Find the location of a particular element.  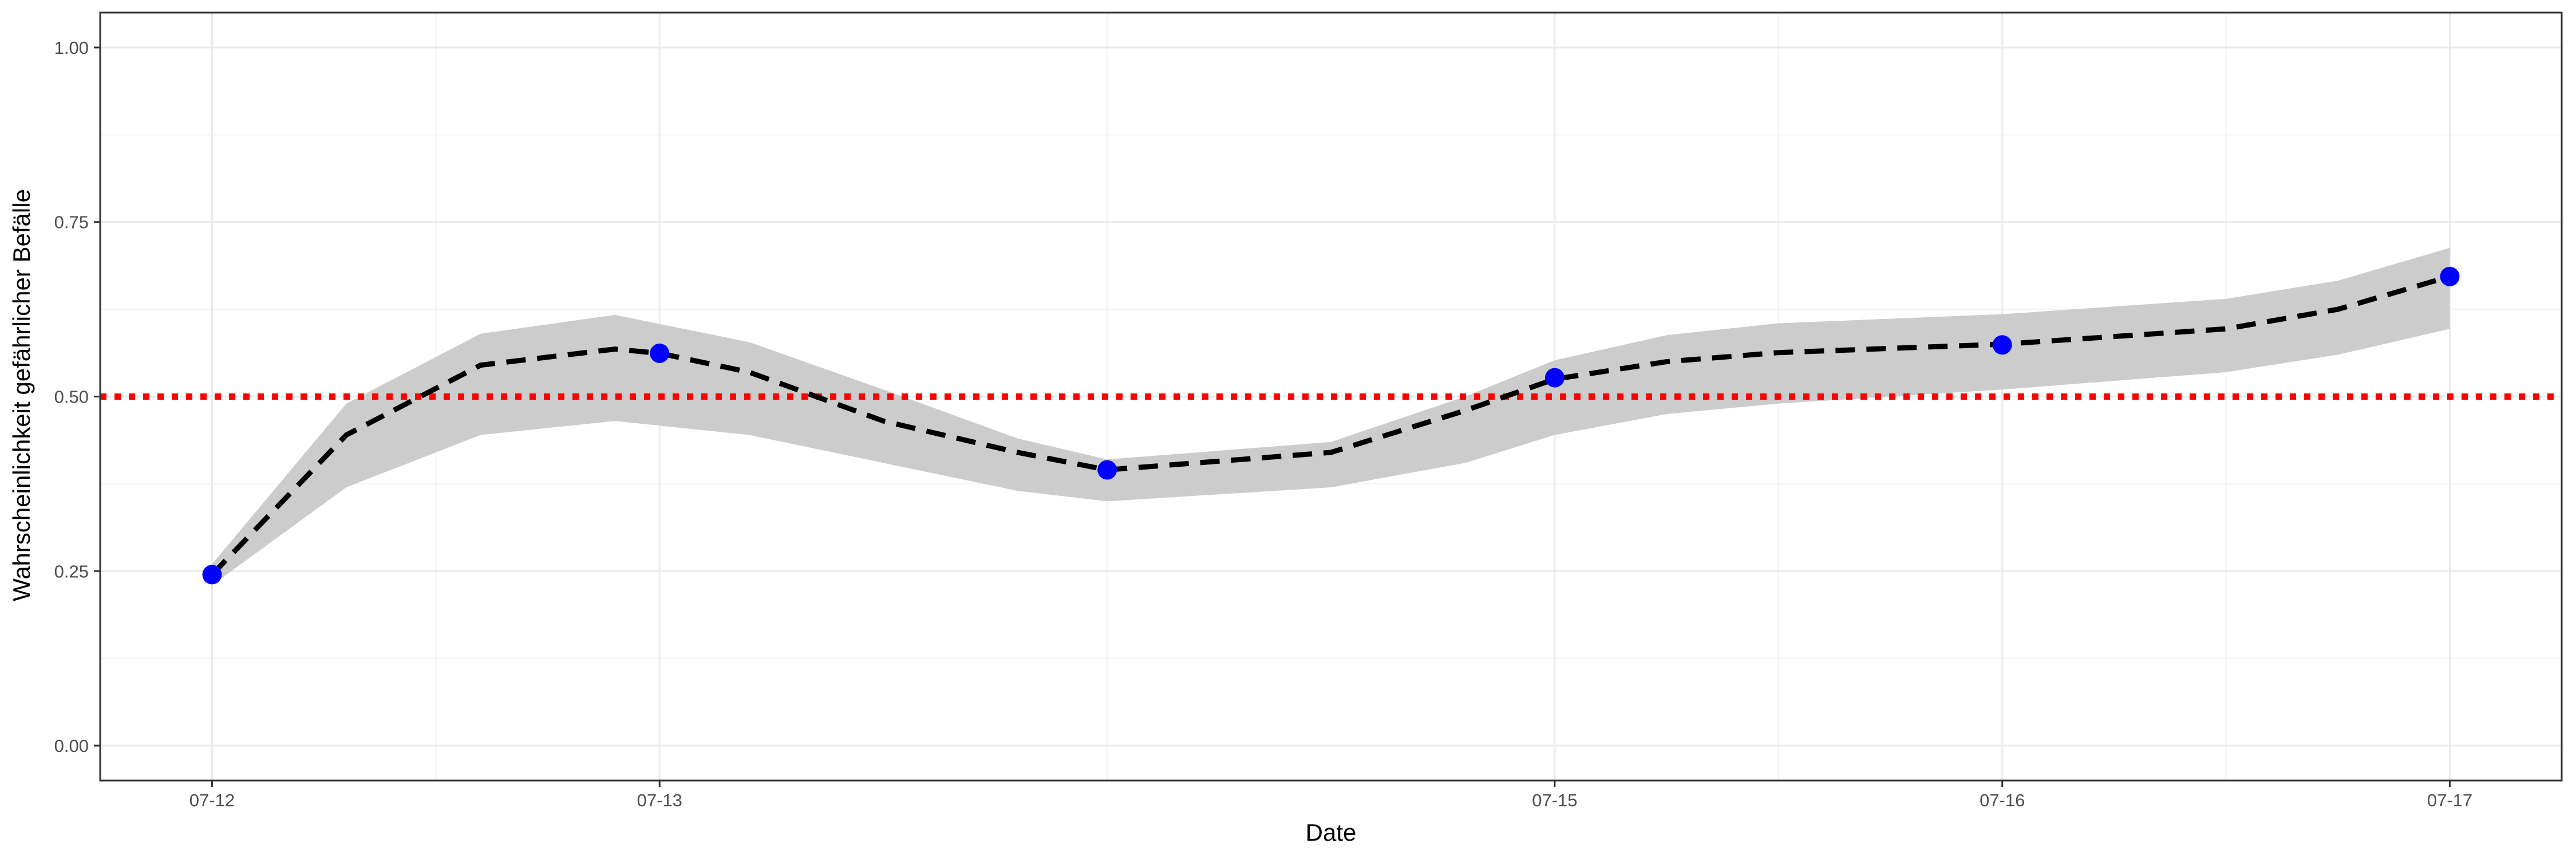

y-tick-label: 1.00 is located at coordinates (71, 48).